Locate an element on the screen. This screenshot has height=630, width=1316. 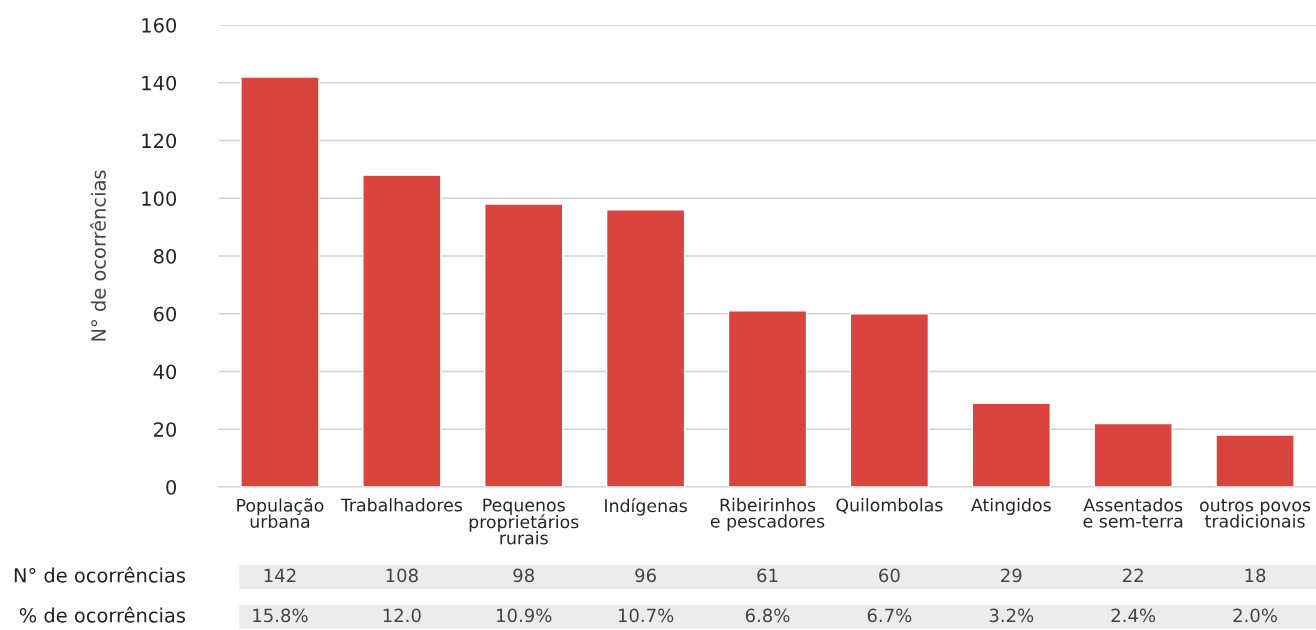
x-tick-label: Assentados e sem-terra is located at coordinates (1133, 513).